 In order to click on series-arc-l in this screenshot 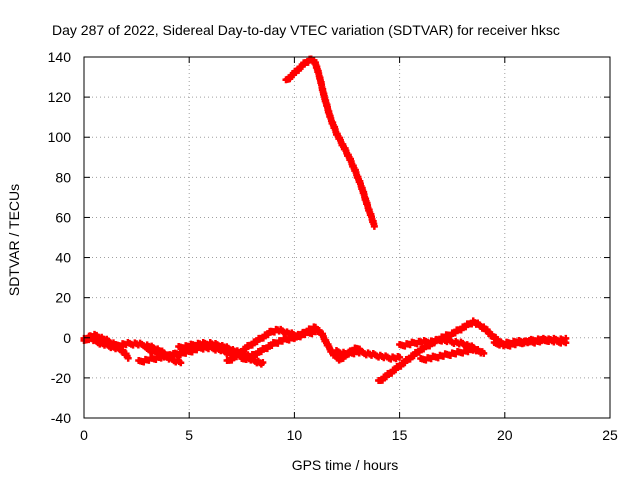, I will do `click(442, 346)`.